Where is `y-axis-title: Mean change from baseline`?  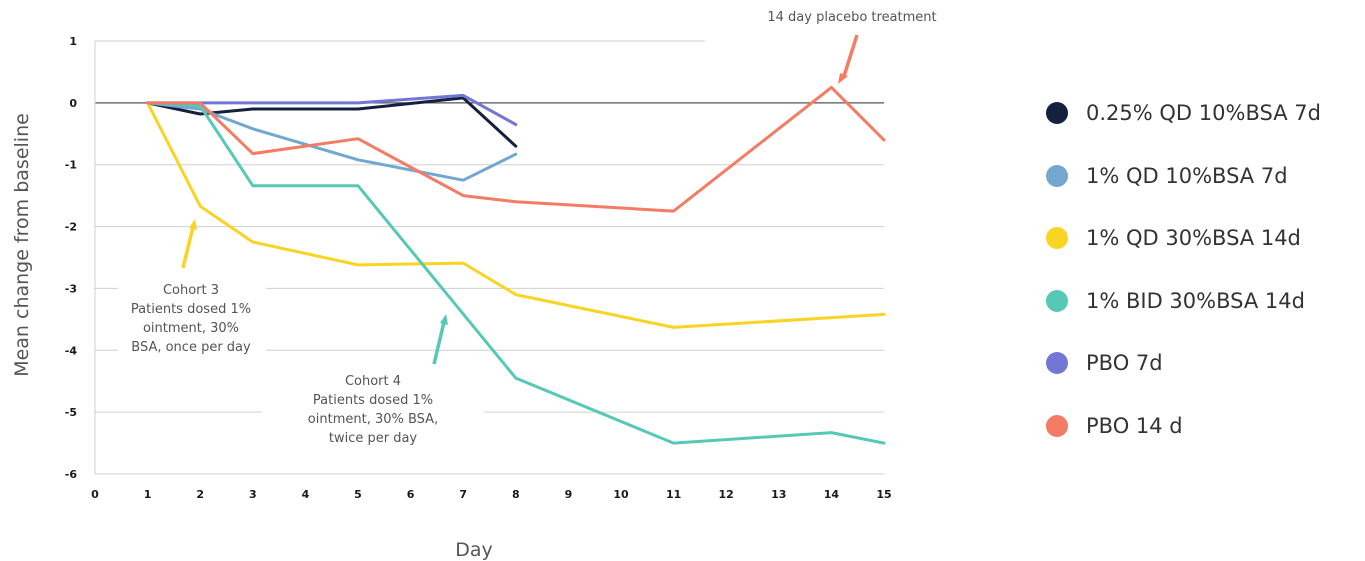 y-axis-title: Mean change from baseline is located at coordinates (22, 245).